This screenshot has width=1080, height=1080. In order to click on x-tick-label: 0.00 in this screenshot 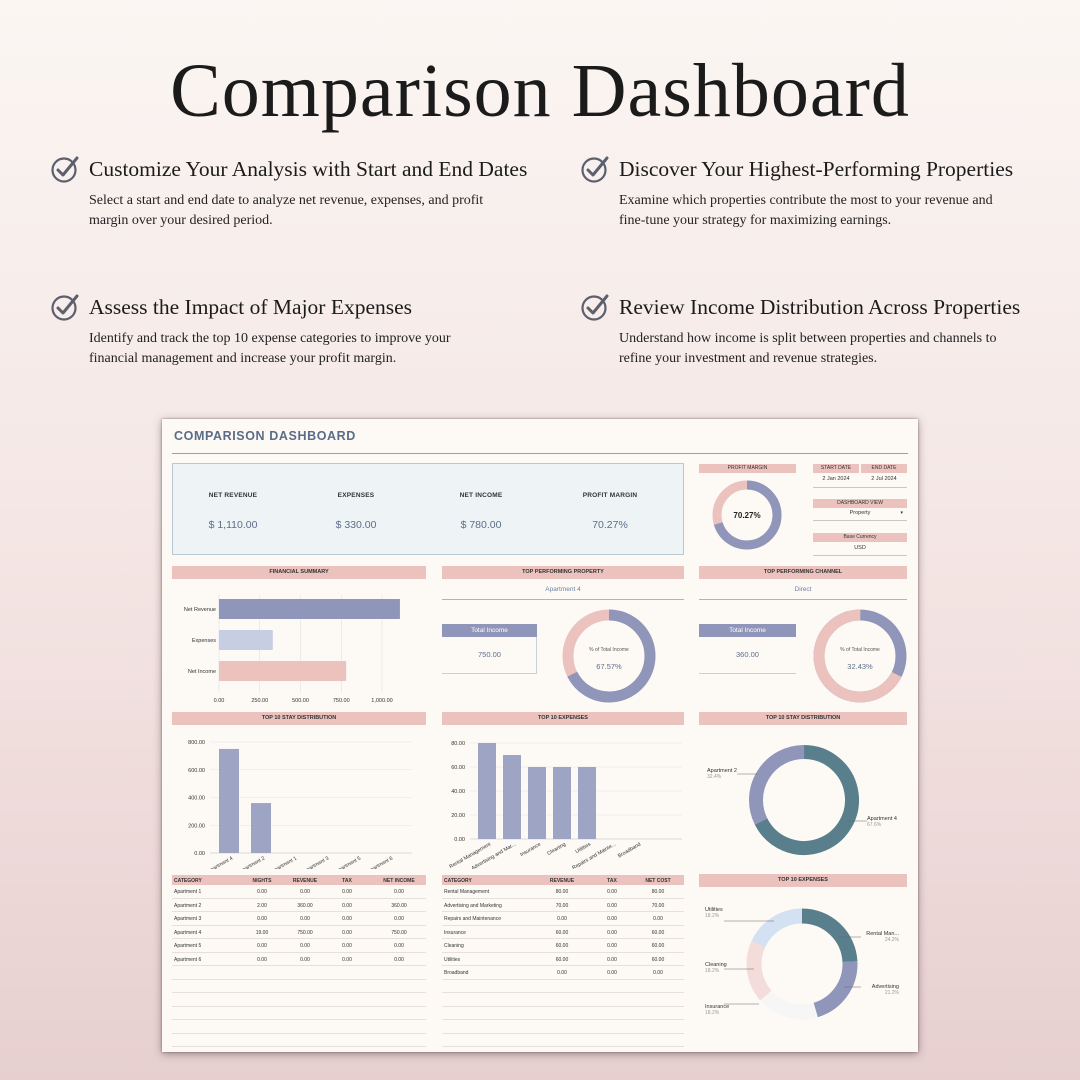, I will do `click(219, 701)`.